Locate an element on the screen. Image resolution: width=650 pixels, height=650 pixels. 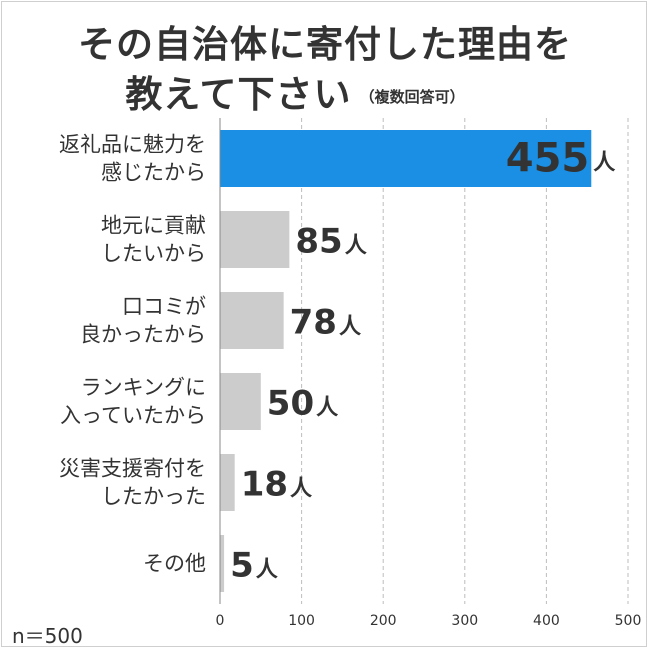
category-label: 入っていたから is located at coordinates (133, 416).